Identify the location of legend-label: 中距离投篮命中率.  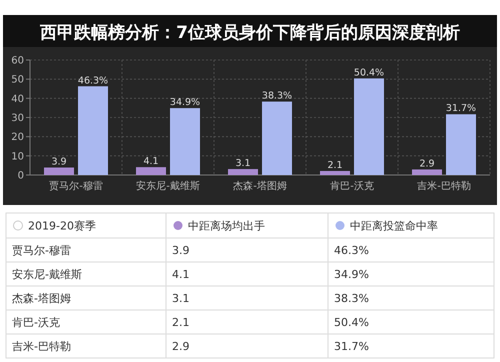
(394, 226).